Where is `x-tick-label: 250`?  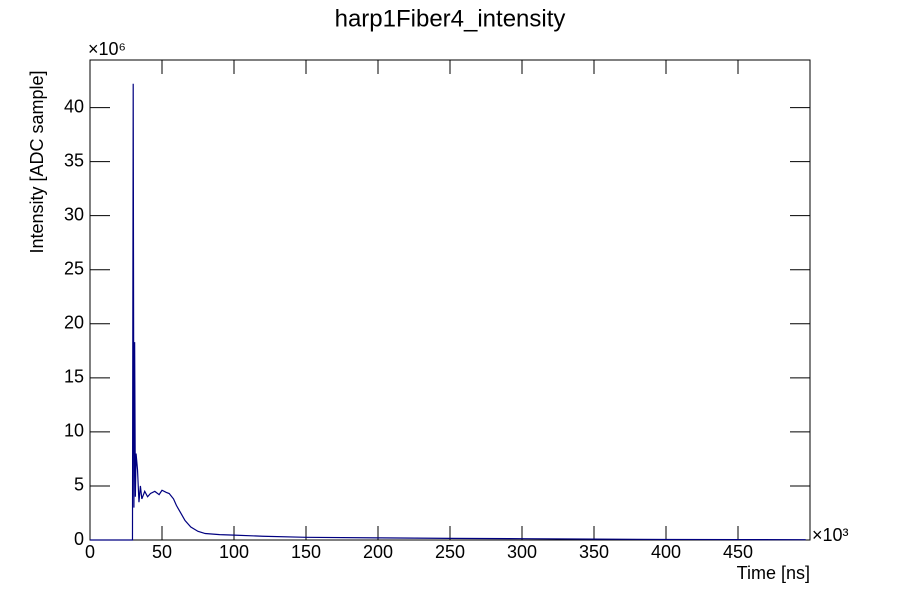
x-tick-label: 250 is located at coordinates (450, 552).